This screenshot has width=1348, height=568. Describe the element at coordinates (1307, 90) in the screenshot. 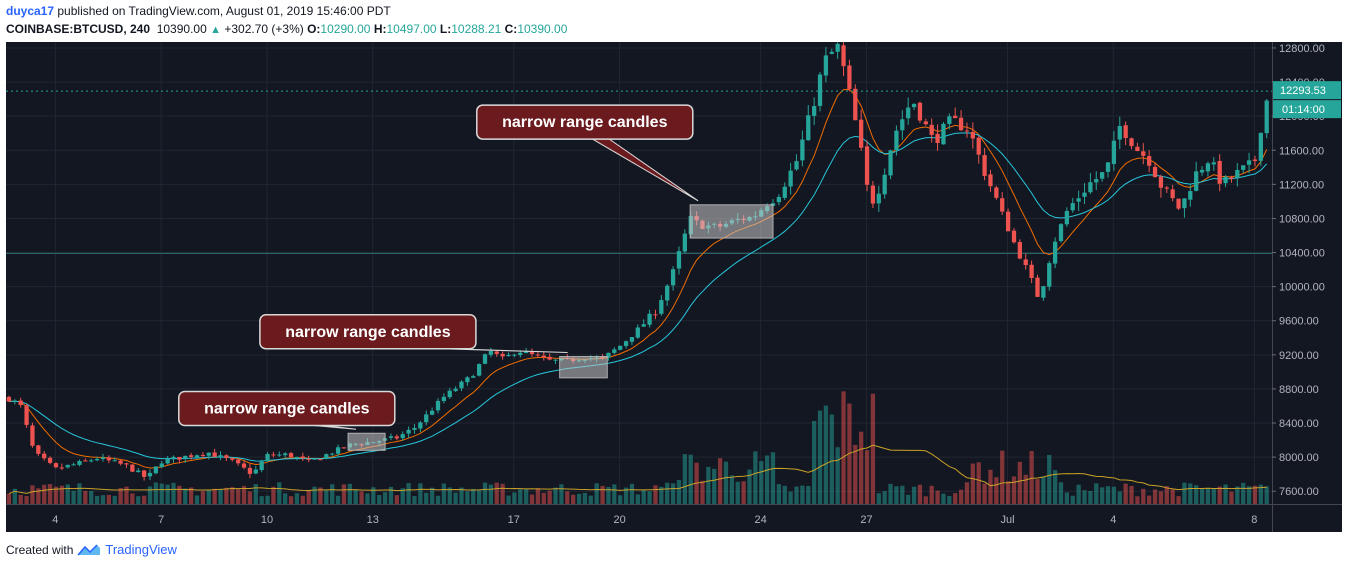

I see `last-price-tag` at that location.